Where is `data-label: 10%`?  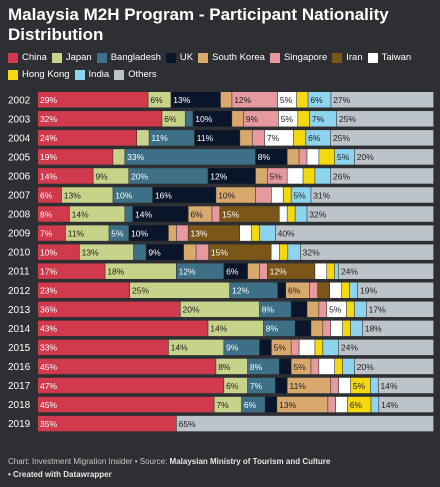
data-label: 10% is located at coordinates (139, 233).